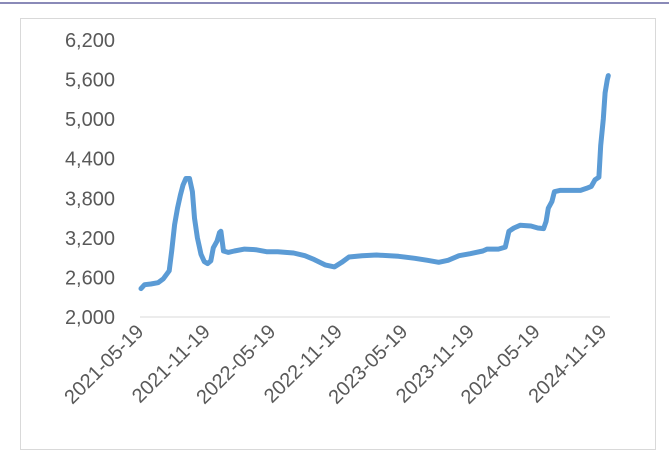 The height and width of the screenshot is (456, 669). What do you see at coordinates (90, 81) in the screenshot?
I see `y-tick-label: 5,600` at bounding box center [90, 81].